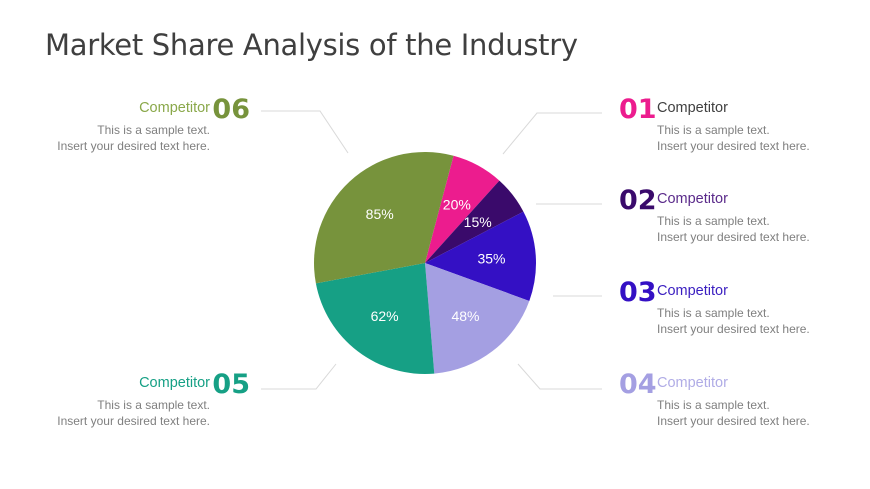 This screenshot has height=489, width=870. What do you see at coordinates (231, 384) in the screenshot?
I see `competitor-number-05: 05` at bounding box center [231, 384].